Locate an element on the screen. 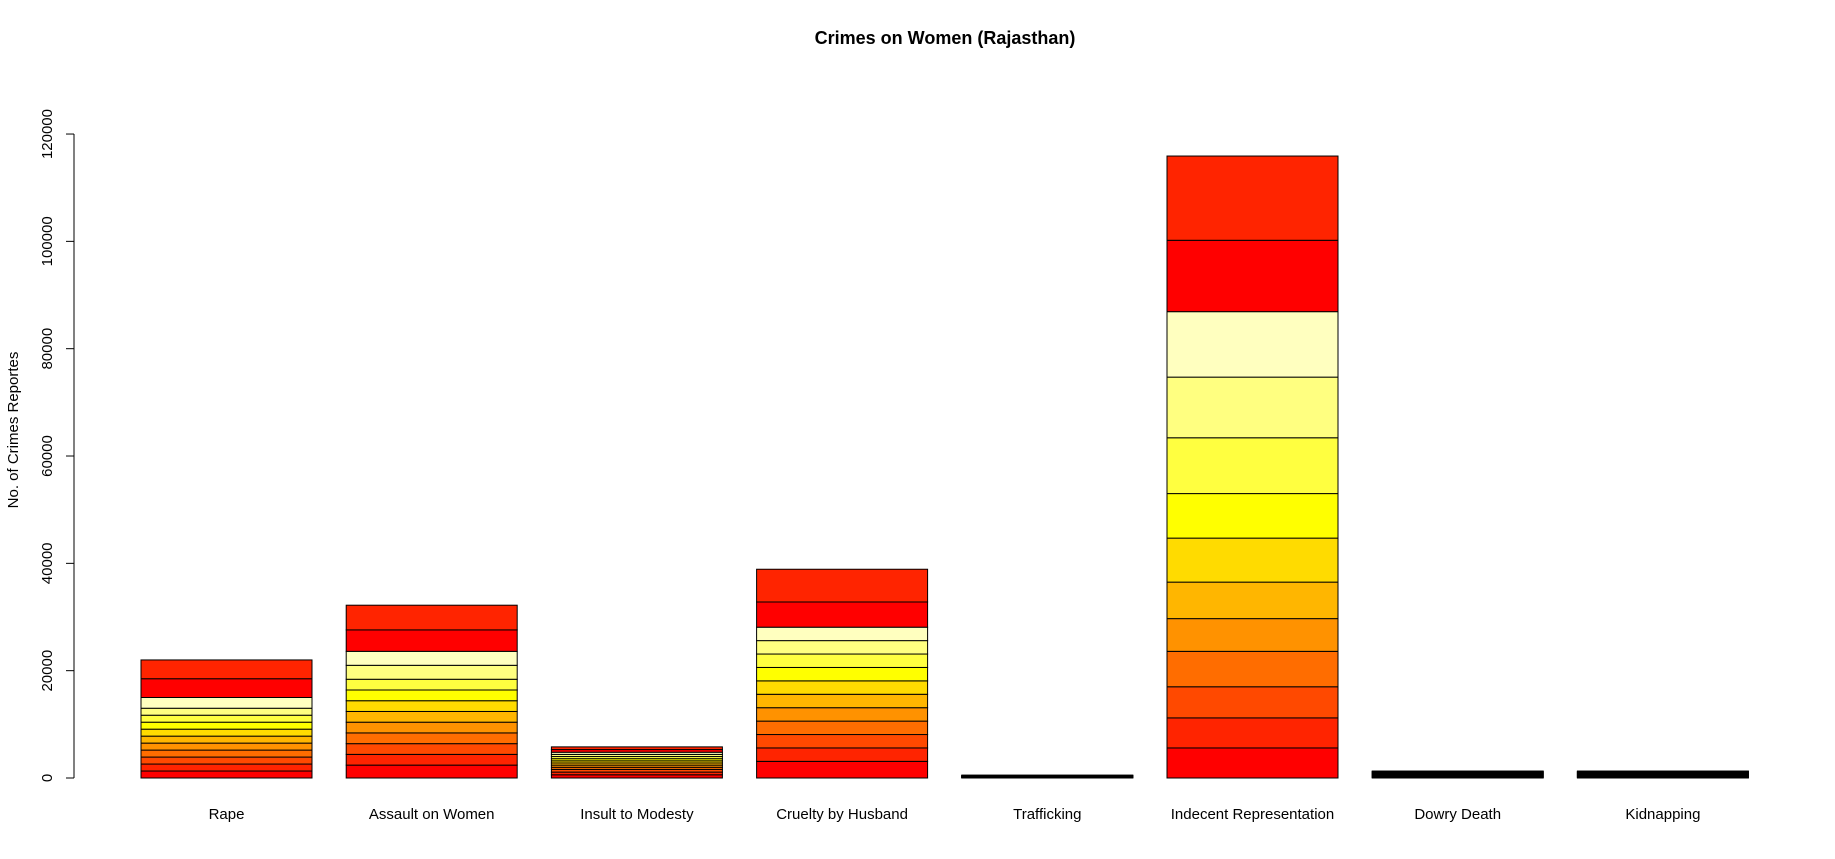  y-tick-label: 0 is located at coordinates (47, 778).